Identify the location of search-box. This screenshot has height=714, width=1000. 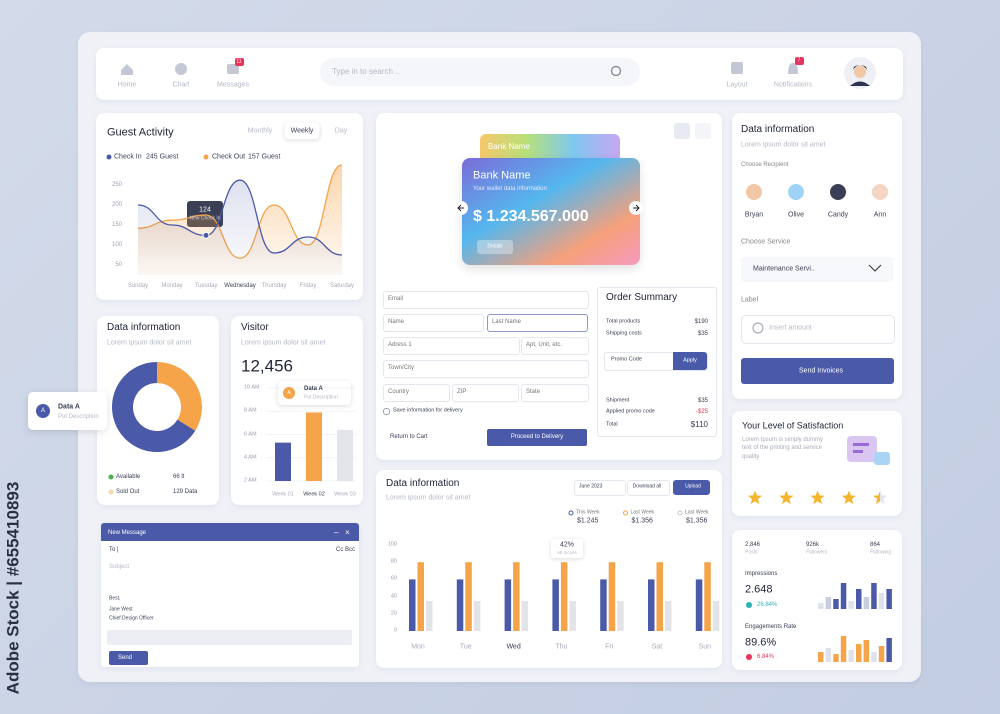
(480, 72).